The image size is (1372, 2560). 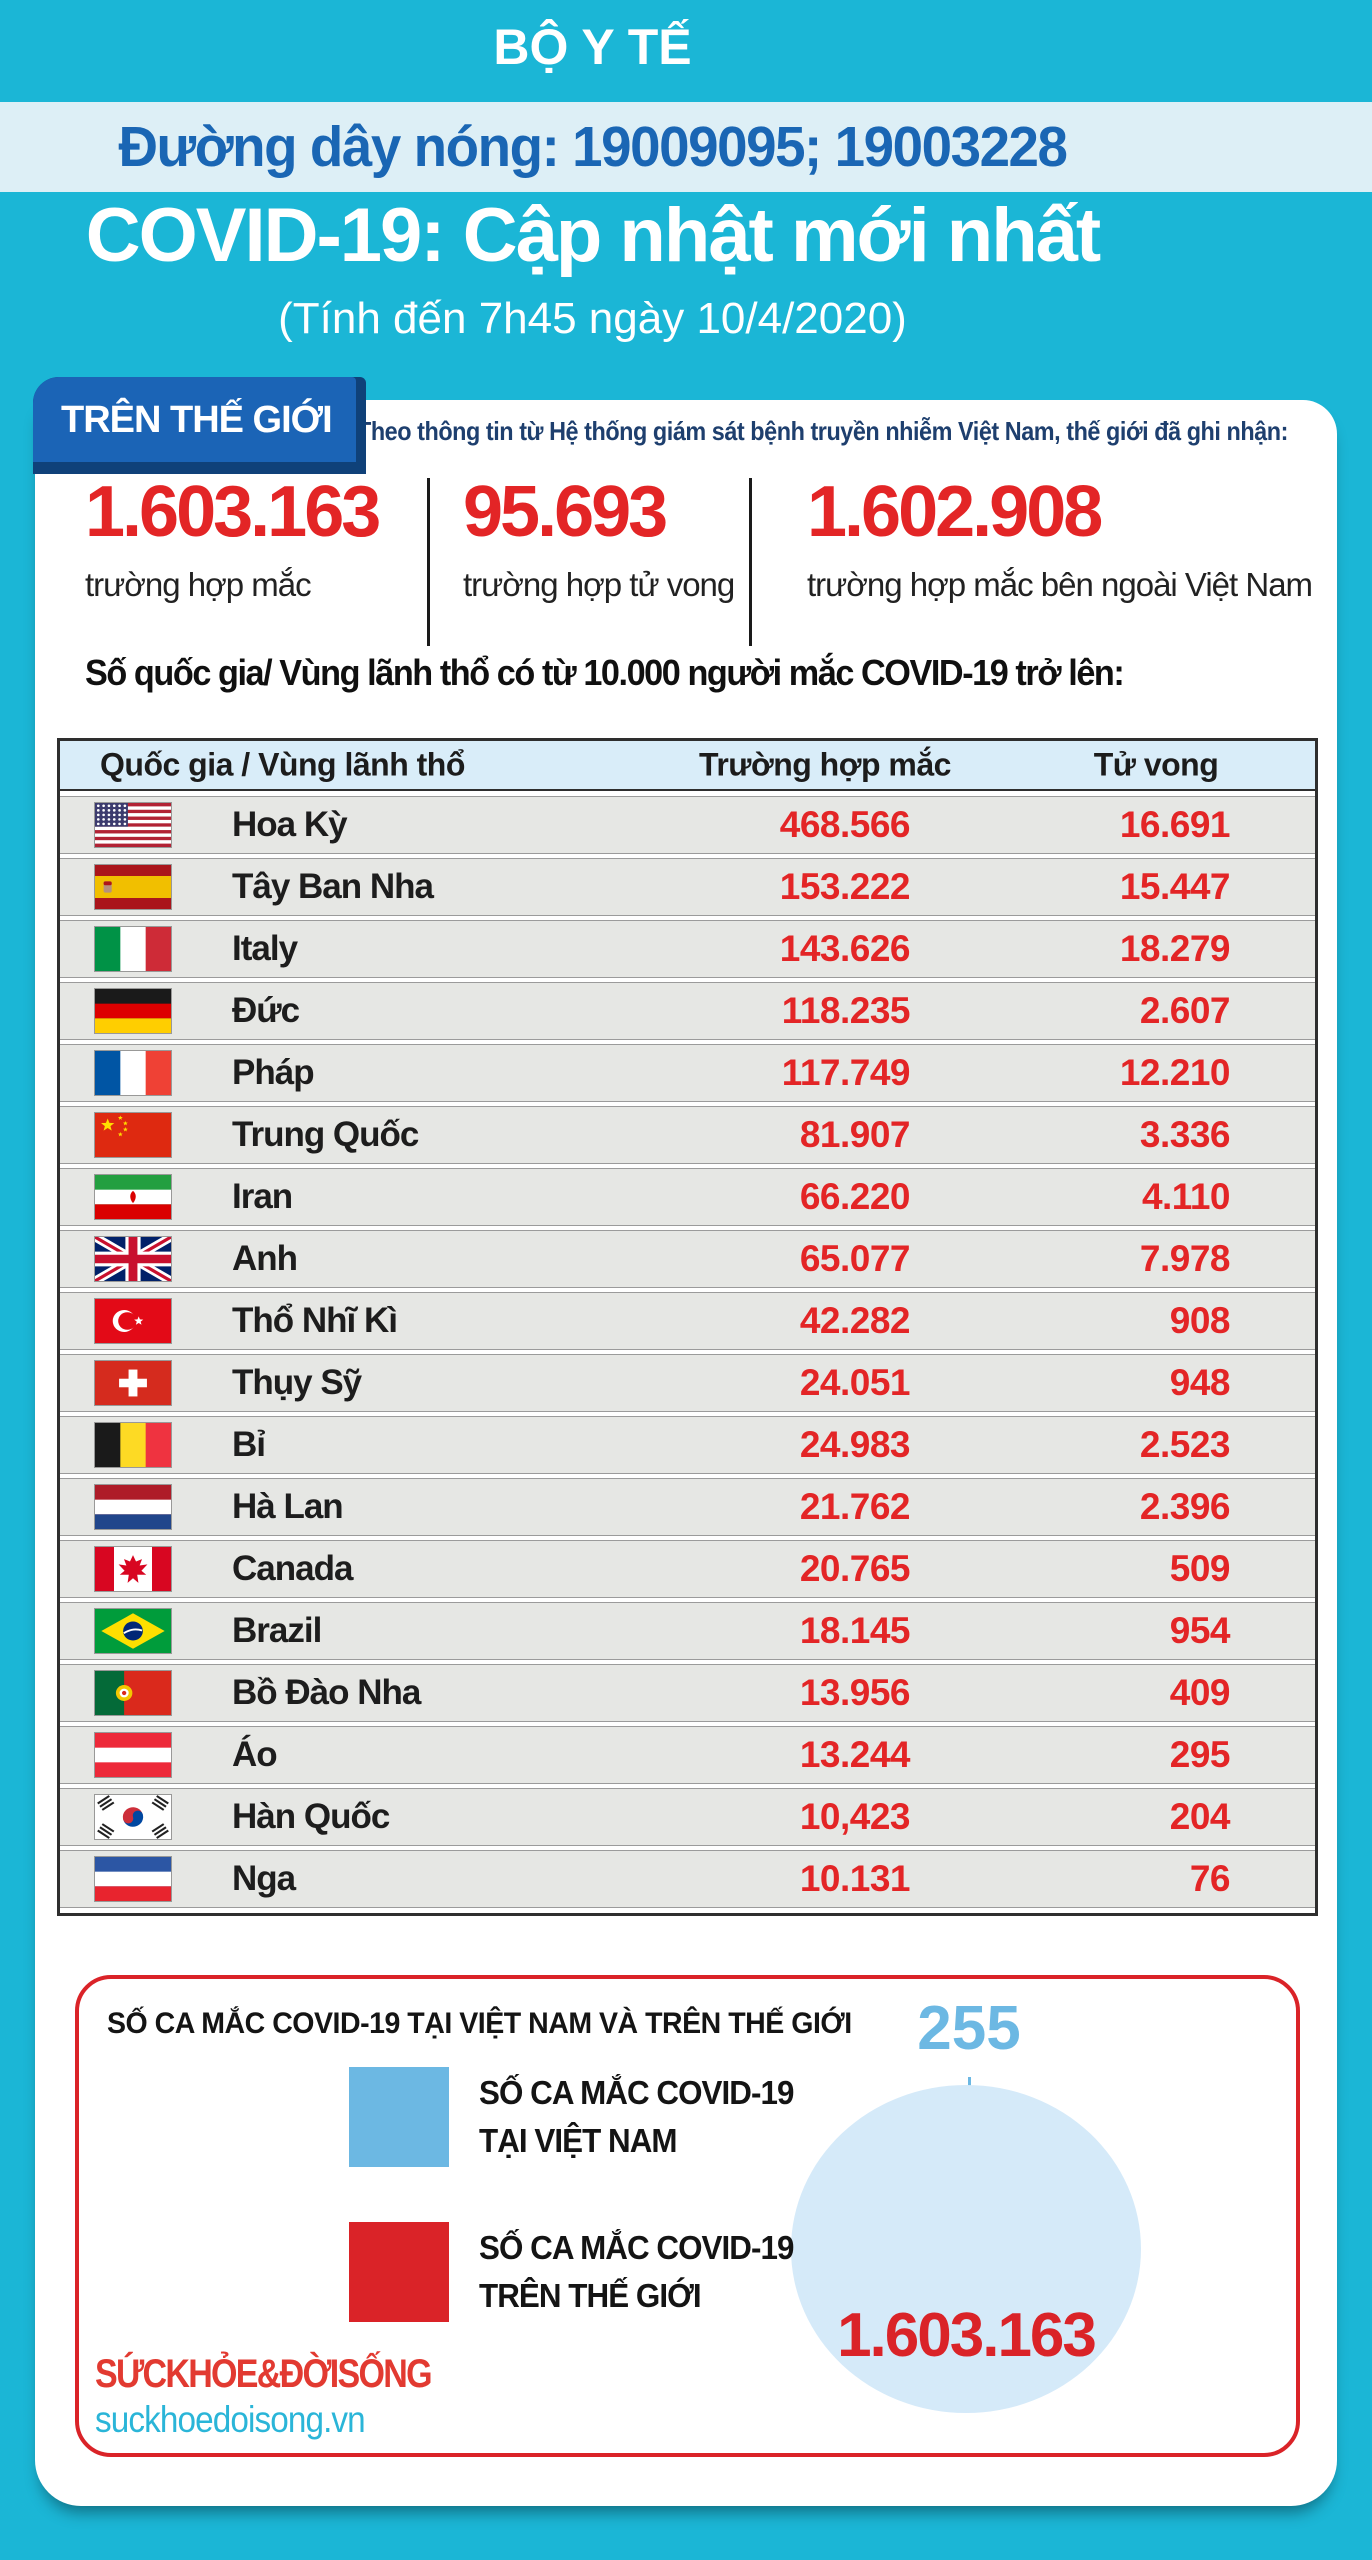 I want to click on stat-total-cases: 1.603.163 trường hợp mắc, so click(x=233, y=538).